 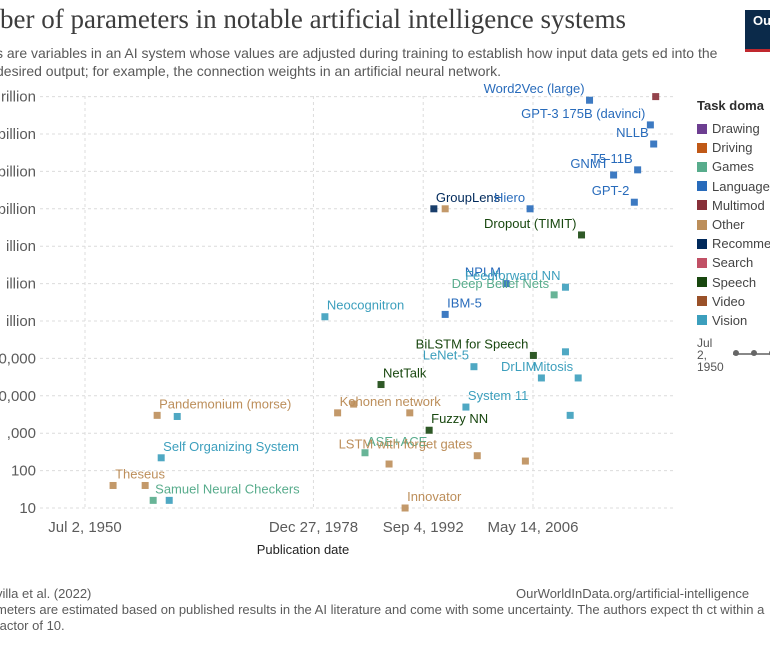 What do you see at coordinates (733, 320) in the screenshot?
I see `legend-item: Vision` at bounding box center [733, 320].